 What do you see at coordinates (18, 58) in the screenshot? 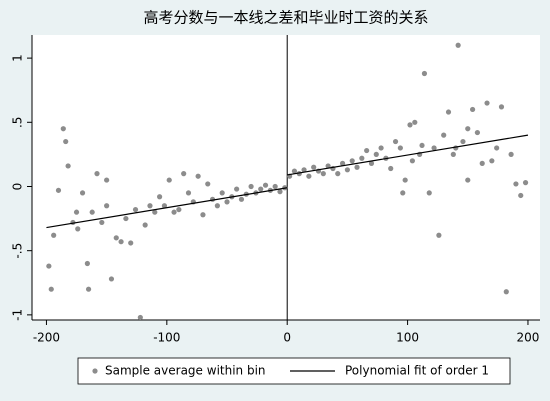
I see `y-tick-label: 1` at bounding box center [18, 58].